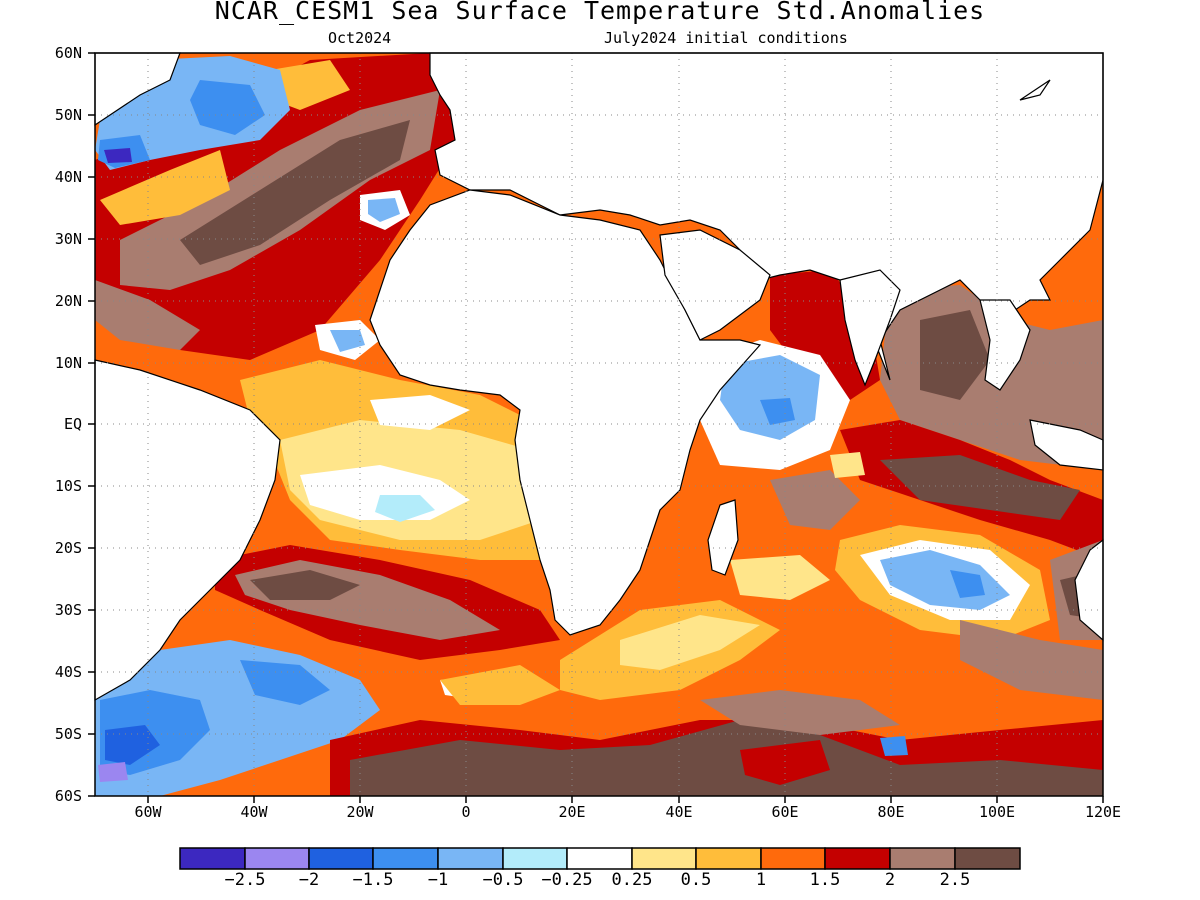 The height and width of the screenshot is (900, 1200). What do you see at coordinates (68, 115) in the screenshot?
I see `lat-label: 50N` at bounding box center [68, 115].